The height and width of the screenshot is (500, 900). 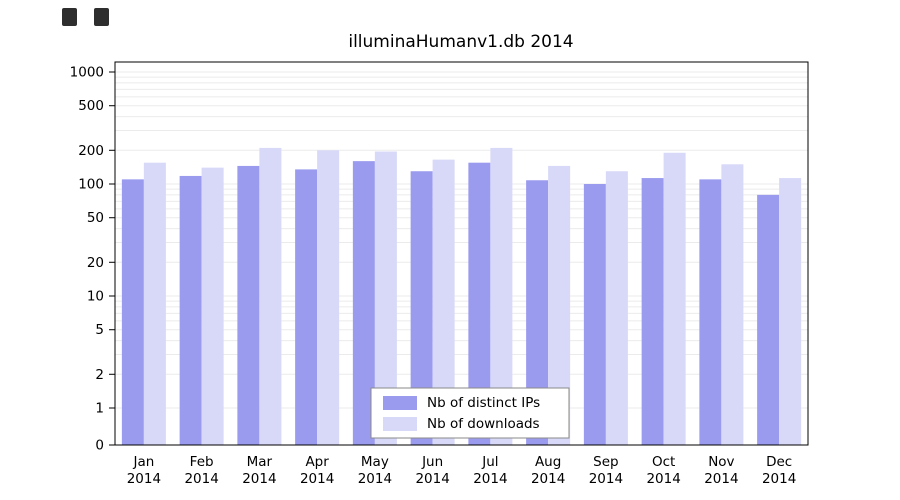 I want to click on y-tick-label: 10, so click(x=95, y=297).